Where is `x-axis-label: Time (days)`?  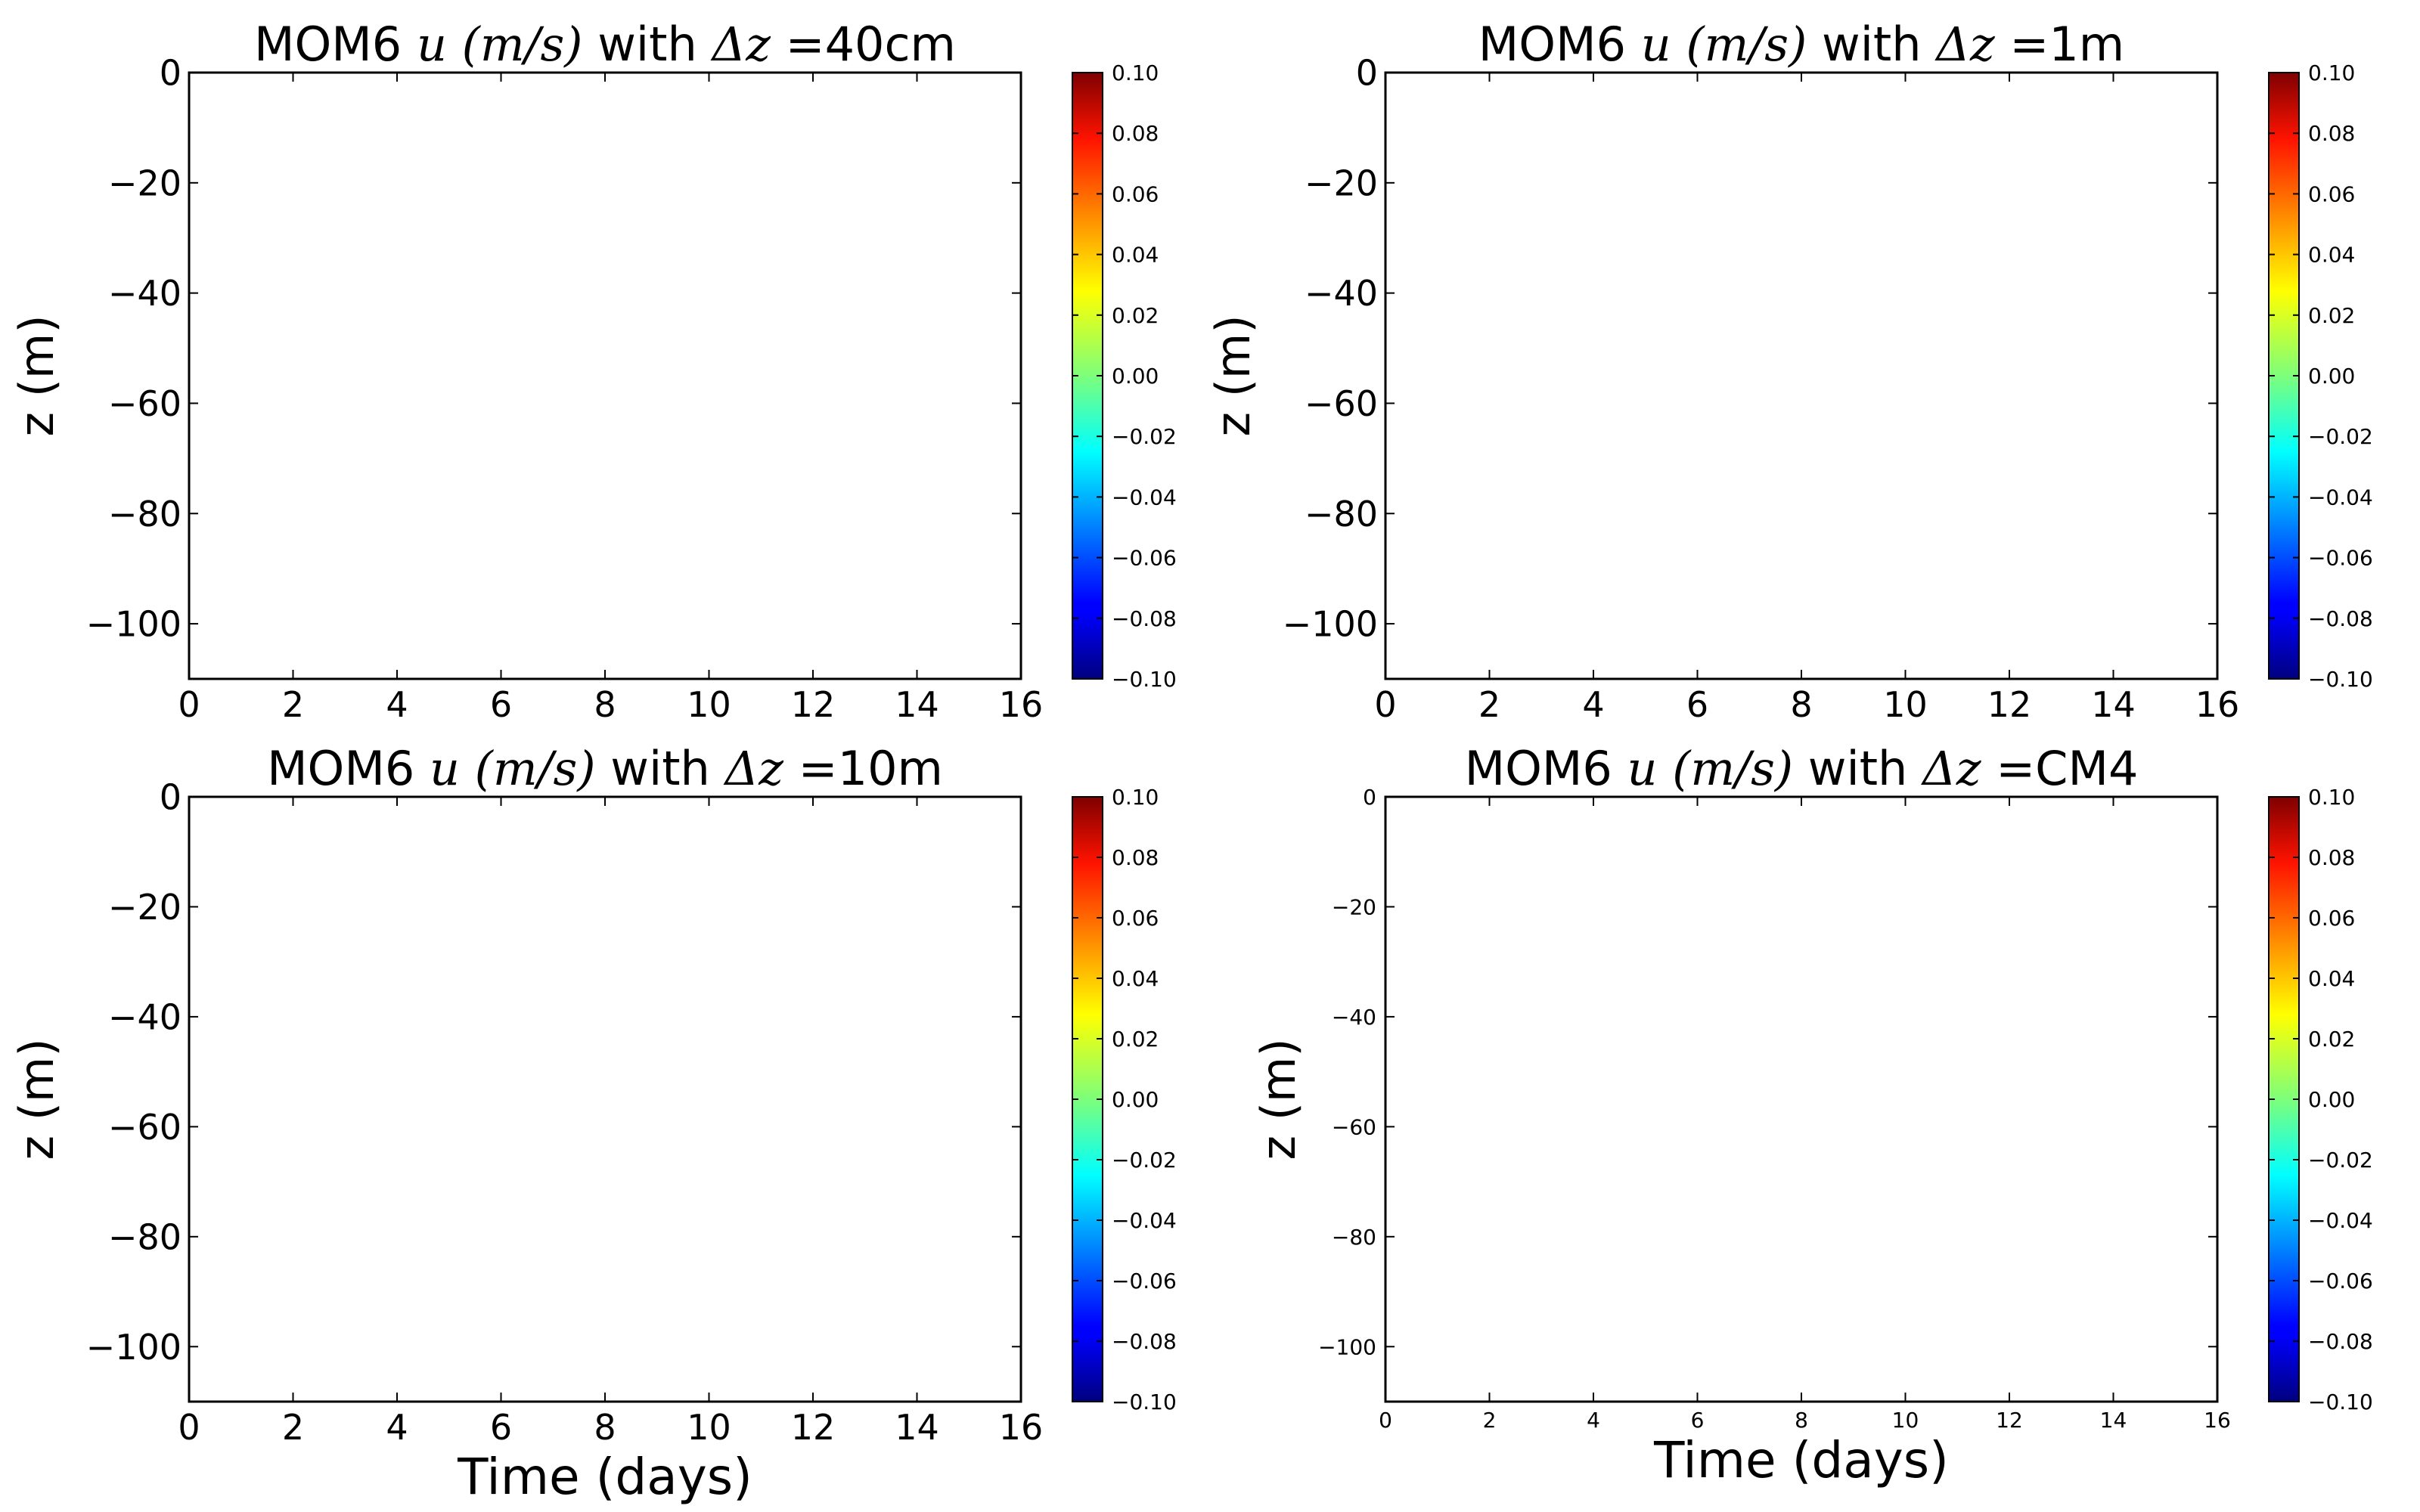
x-axis-label: Time (days) is located at coordinates (1801, 1460).